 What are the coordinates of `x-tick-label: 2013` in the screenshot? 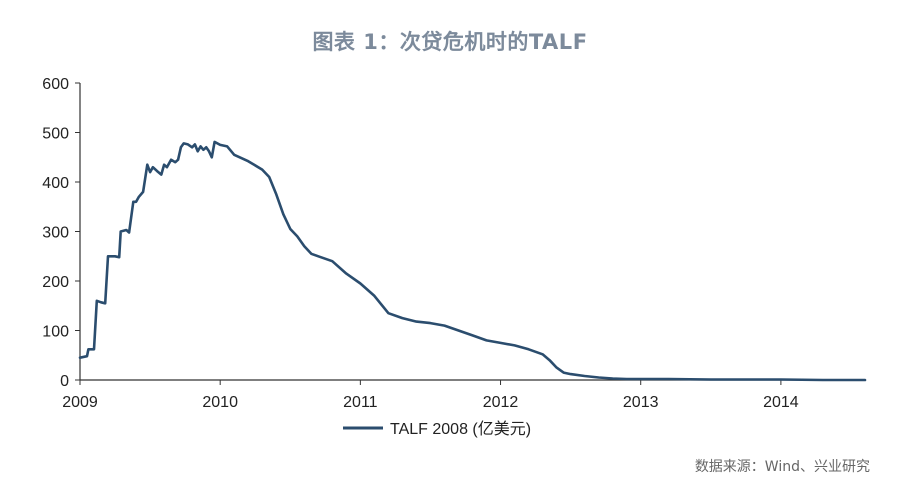 It's located at (641, 402).